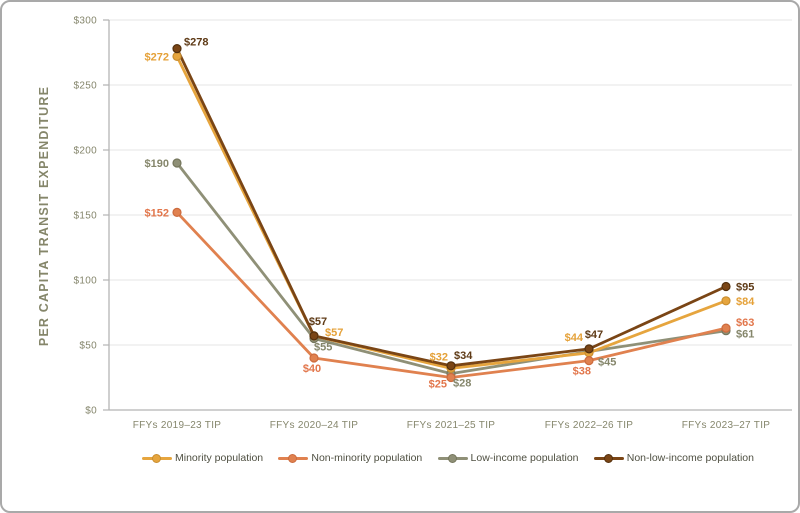 The image size is (800, 513). What do you see at coordinates (86, 281) in the screenshot?
I see `y-tick-label: $100` at bounding box center [86, 281].